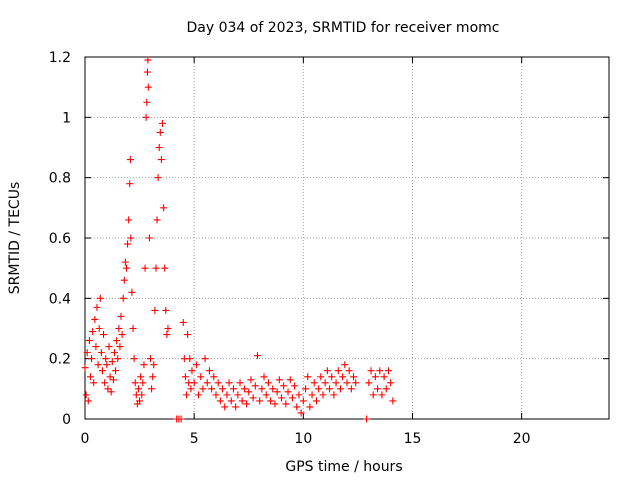 The image size is (640, 480). Describe the element at coordinates (60, 239) in the screenshot. I see `y-tick-labels: 0 0.2 0.4 0.6 0.8 1 1.2` at that location.